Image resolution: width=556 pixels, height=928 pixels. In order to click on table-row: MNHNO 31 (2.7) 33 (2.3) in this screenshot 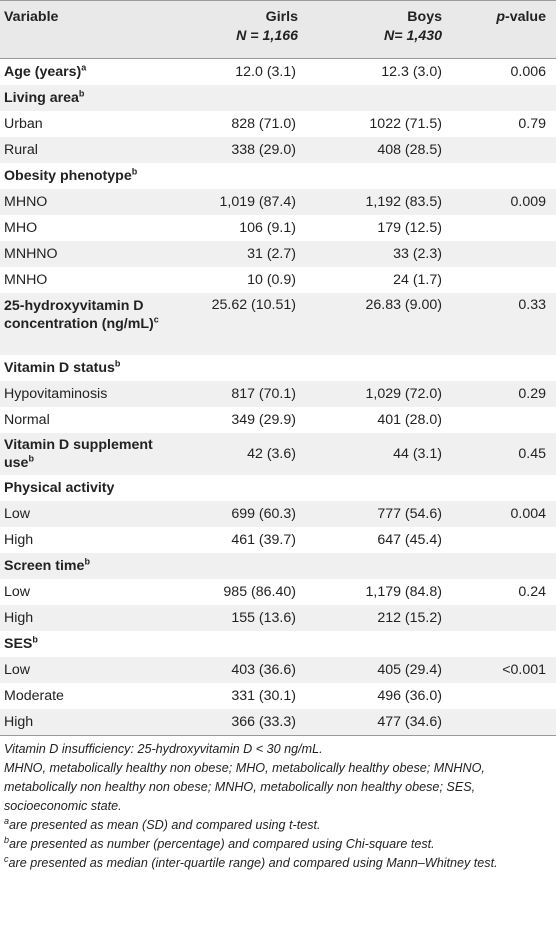, I will do `click(278, 253)`.